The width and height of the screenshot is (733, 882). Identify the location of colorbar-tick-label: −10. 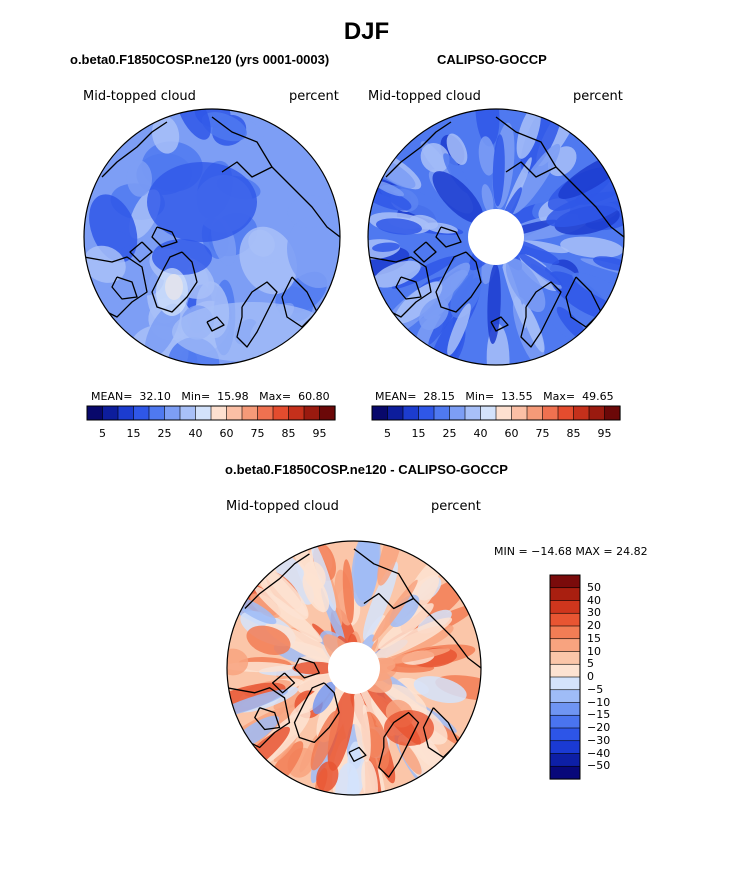
(599, 702).